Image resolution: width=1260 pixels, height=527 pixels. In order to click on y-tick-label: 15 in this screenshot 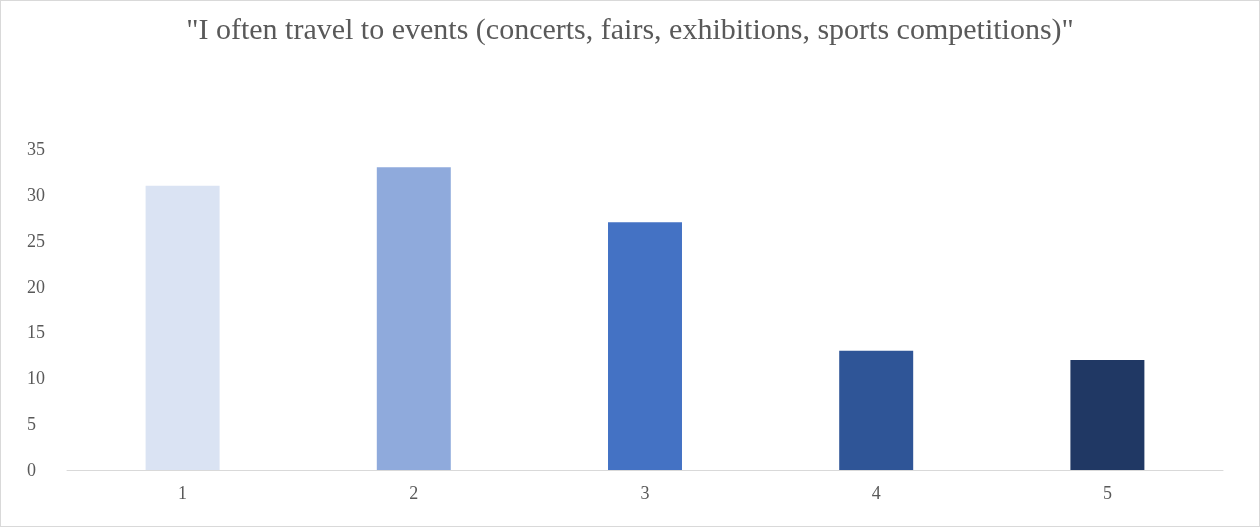, I will do `click(36, 332)`.